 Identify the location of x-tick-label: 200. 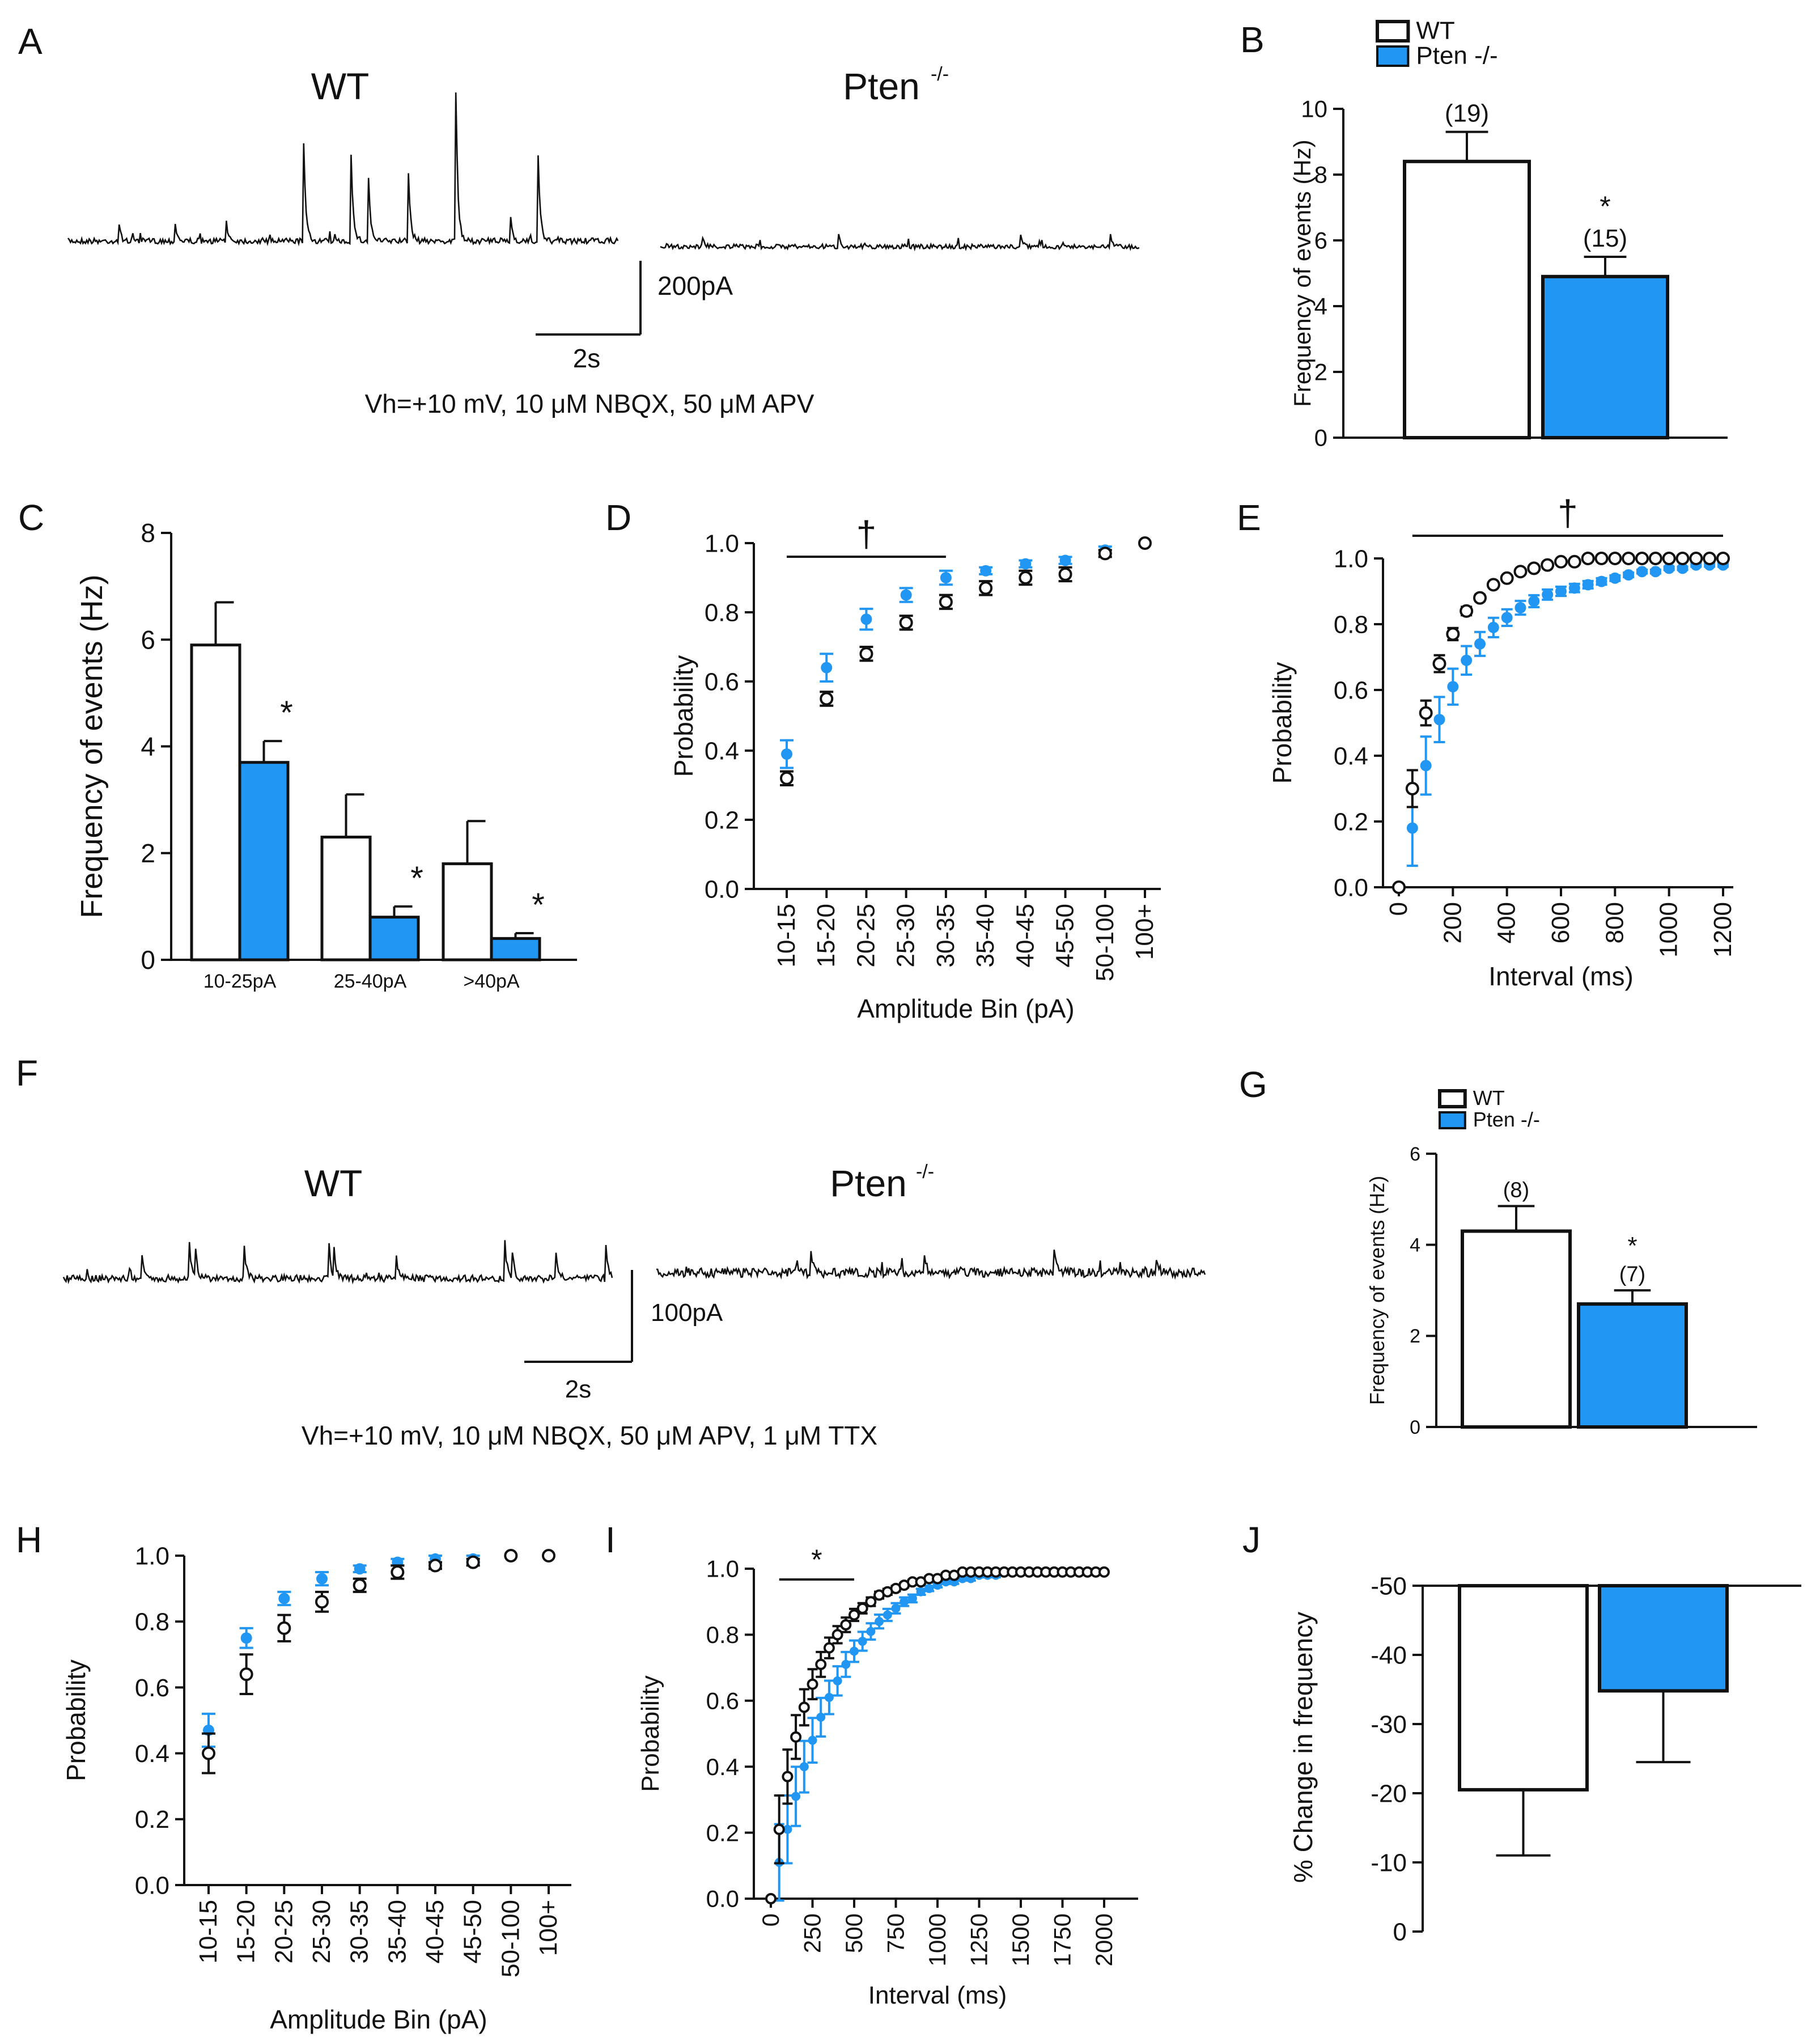
(1452, 922).